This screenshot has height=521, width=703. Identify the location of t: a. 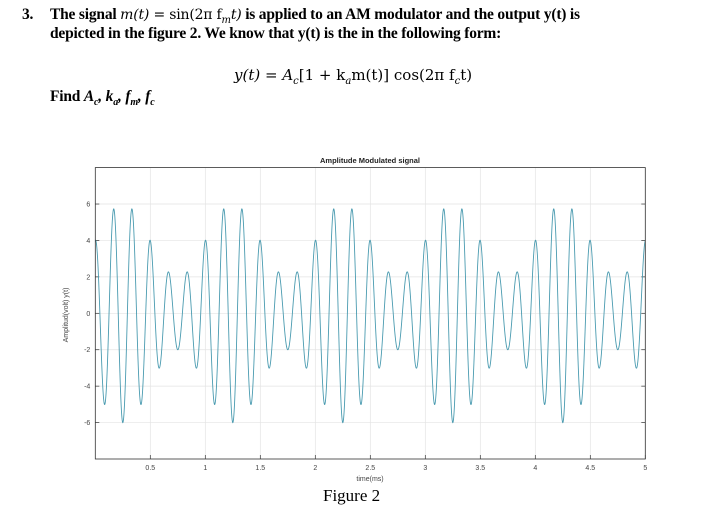
(115, 103).